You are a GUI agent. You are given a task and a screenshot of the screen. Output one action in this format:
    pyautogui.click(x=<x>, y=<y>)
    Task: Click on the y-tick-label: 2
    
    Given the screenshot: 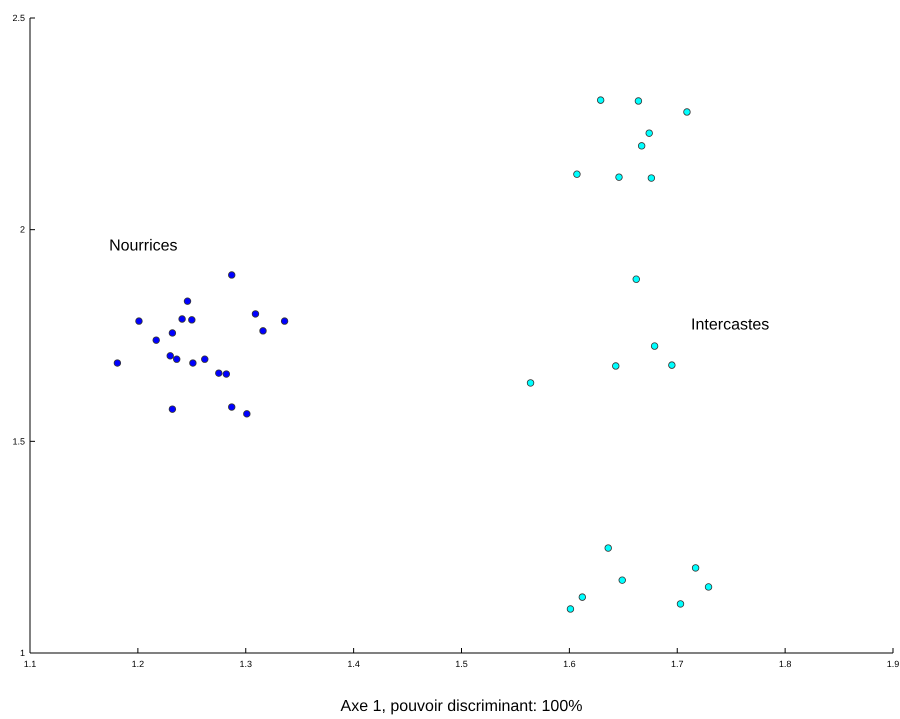 What is the action you would take?
    pyautogui.click(x=22, y=229)
    